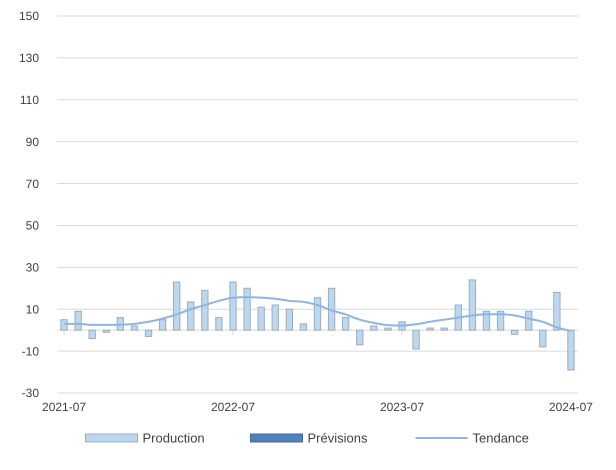  Describe the element at coordinates (31, 351) in the screenshot. I see `y-tick-label: -10` at that location.